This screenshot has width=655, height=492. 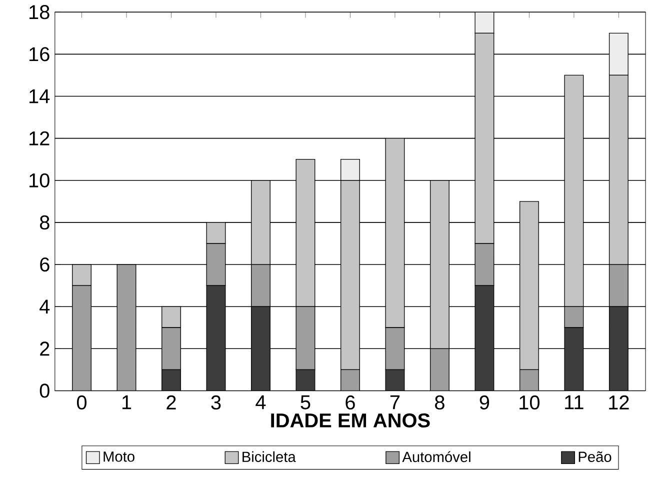 What do you see at coordinates (81, 403) in the screenshot?
I see `x-tick-label: 0` at bounding box center [81, 403].